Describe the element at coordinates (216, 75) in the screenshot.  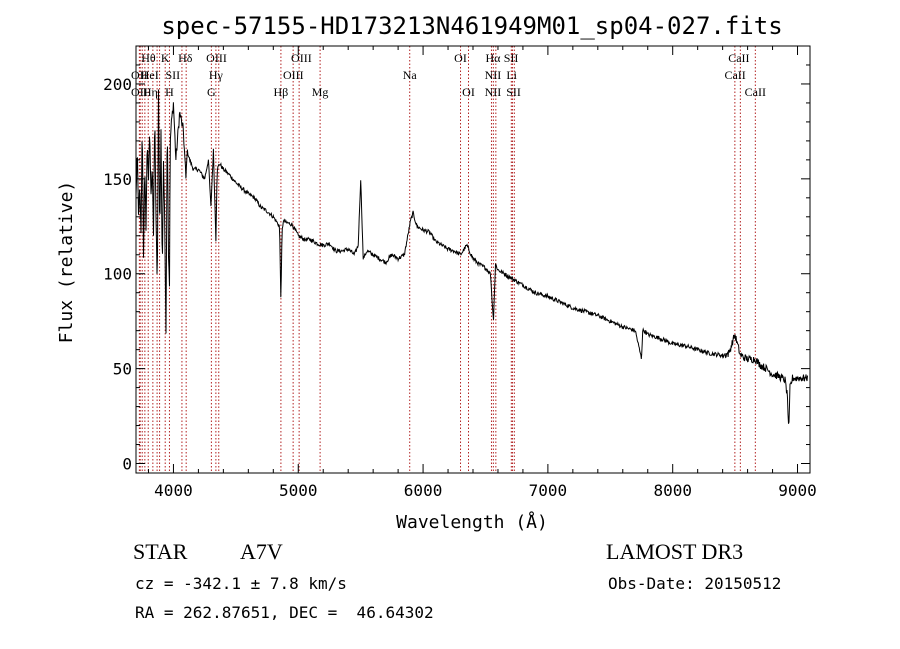
I see `line-marker-label: Hγ` at that location.